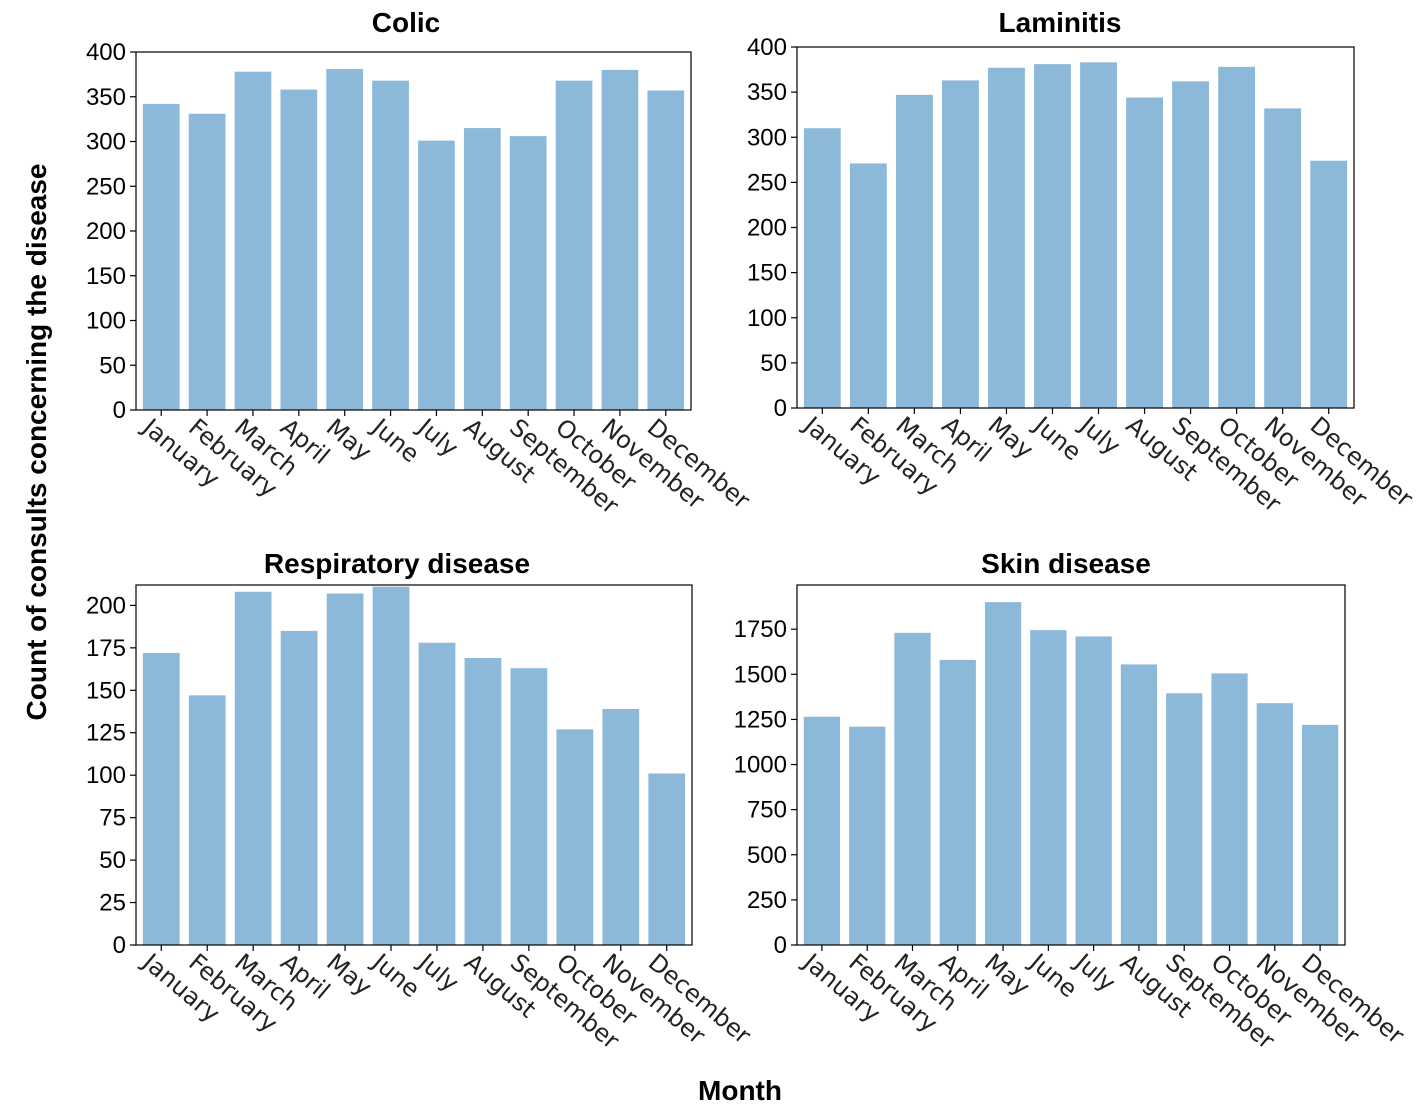  I want to click on y-tick-label: 750, so click(767, 810).